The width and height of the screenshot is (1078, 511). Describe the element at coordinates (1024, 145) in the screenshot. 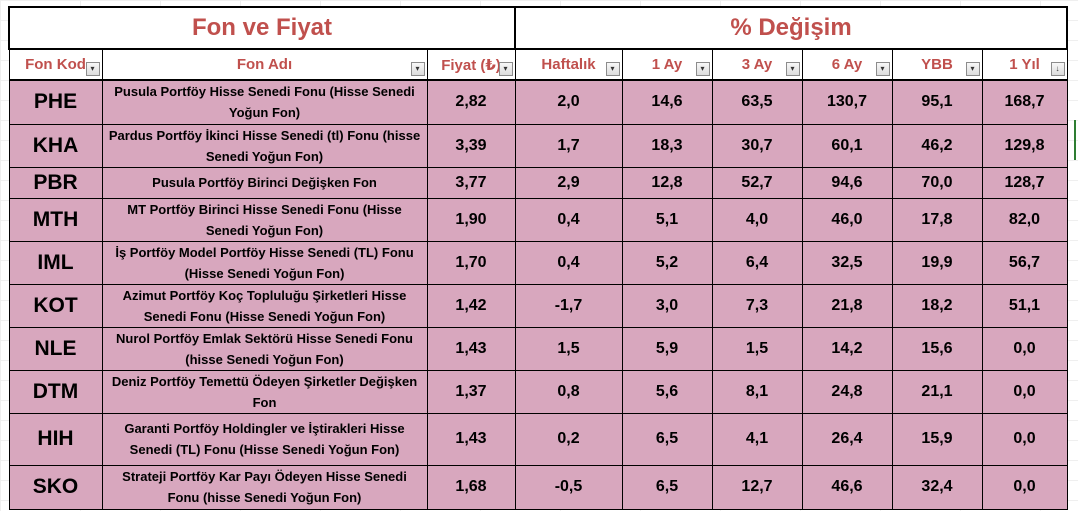

I see `one-year-change-cell: 129,8` at that location.